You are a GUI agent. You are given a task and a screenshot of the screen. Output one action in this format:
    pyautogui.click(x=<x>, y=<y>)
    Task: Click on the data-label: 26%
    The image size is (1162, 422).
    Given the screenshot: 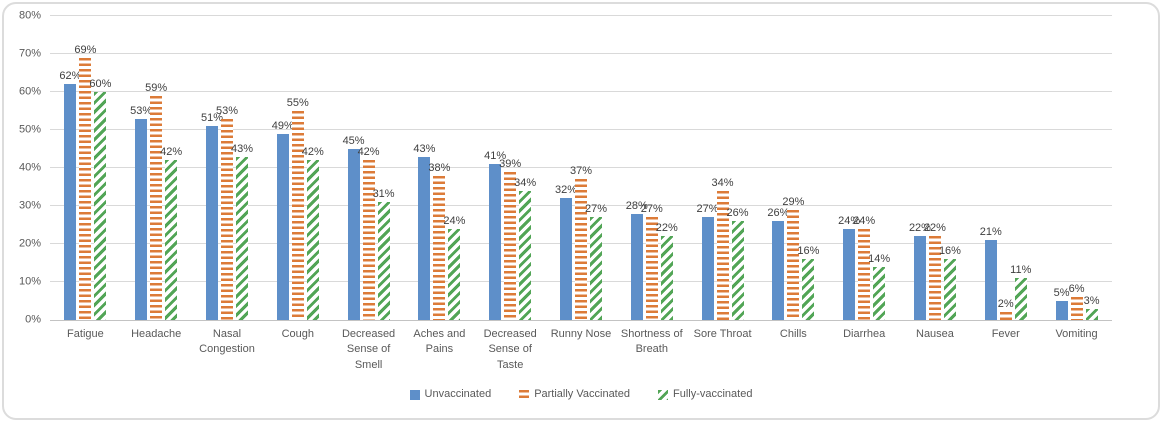 What is the action you would take?
    pyautogui.click(x=737, y=213)
    